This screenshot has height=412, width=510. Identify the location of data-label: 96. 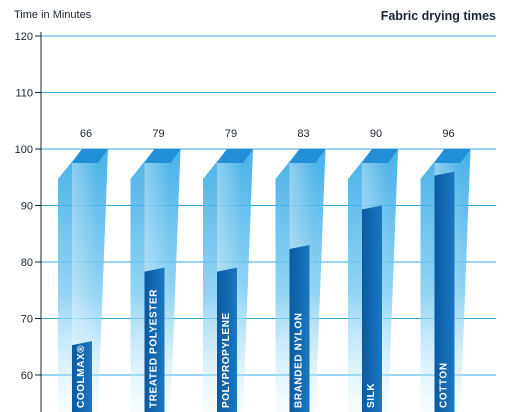
(448, 134).